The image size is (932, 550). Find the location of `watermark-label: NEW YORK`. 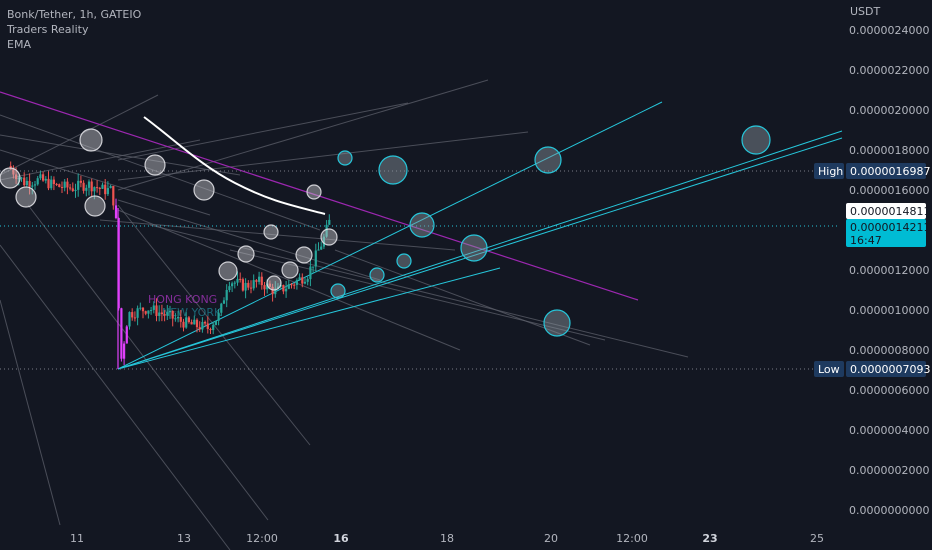

watermark-label: NEW YORK is located at coordinates (192, 312).